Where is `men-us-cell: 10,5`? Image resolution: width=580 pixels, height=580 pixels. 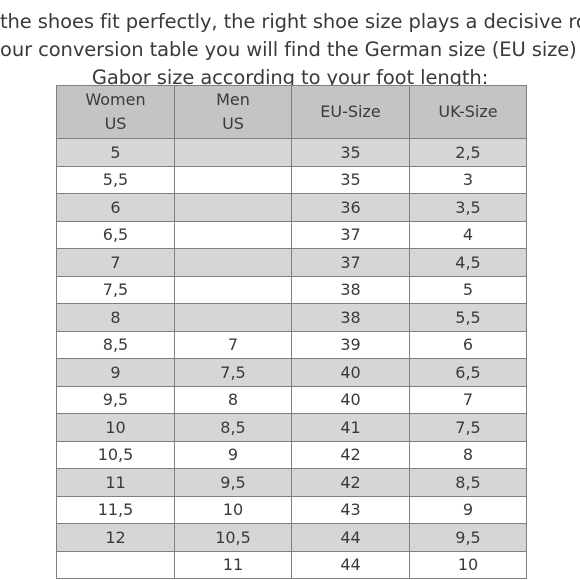
men-us-cell: 10,5 is located at coordinates (233, 537).